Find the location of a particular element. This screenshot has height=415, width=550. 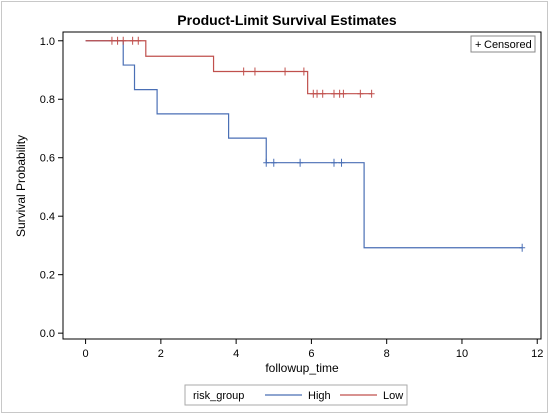

y-tick-label: 1.0 is located at coordinates (47, 42).